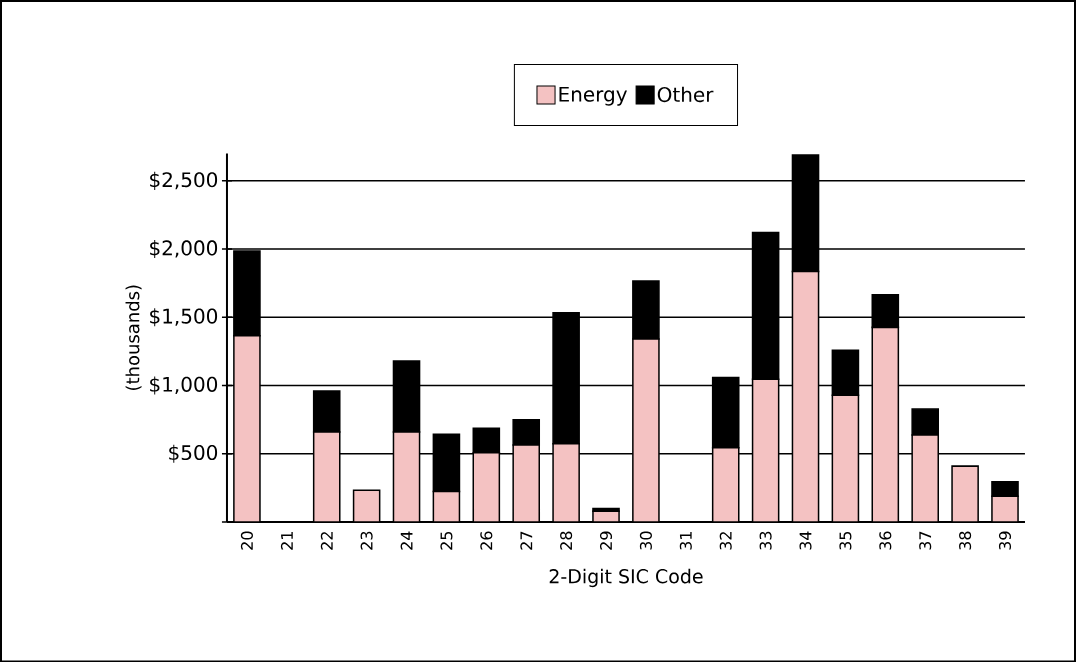  I want to click on y-axis-title: (thousands), so click(133, 337).